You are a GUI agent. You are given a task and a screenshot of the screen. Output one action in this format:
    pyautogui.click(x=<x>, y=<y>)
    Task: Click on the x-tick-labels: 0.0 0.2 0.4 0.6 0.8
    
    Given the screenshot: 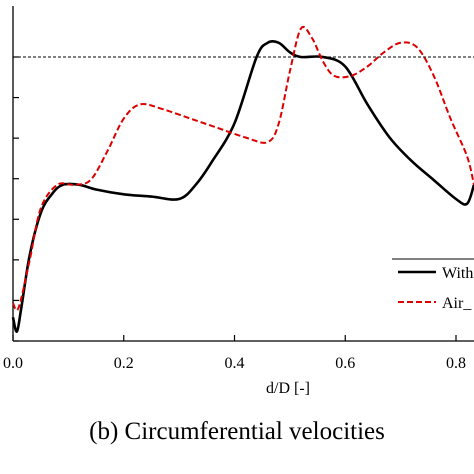 What is the action you would take?
    pyautogui.click(x=234, y=363)
    